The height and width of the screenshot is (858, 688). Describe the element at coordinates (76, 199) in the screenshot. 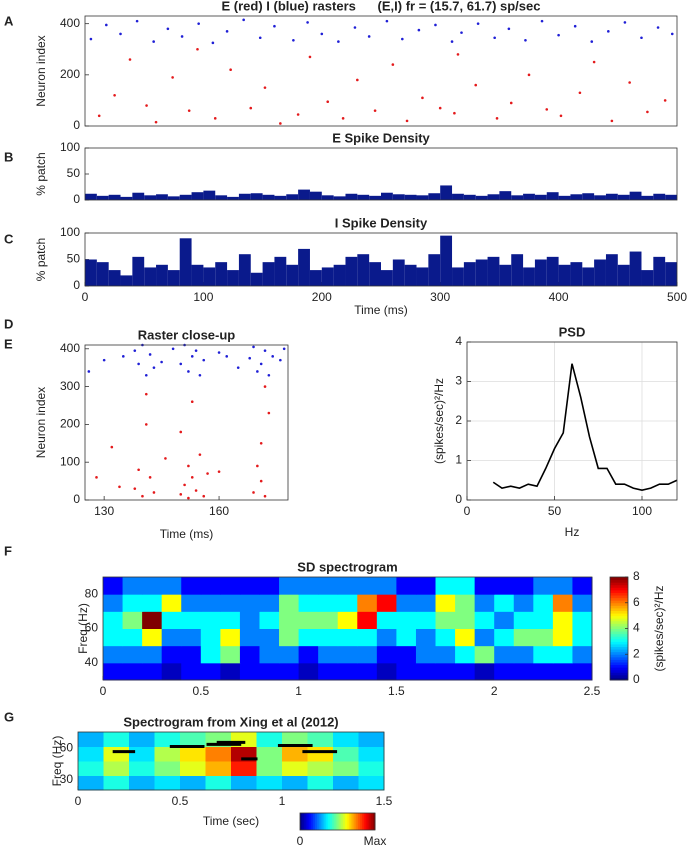

I see `y-tick-label: 0` at that location.